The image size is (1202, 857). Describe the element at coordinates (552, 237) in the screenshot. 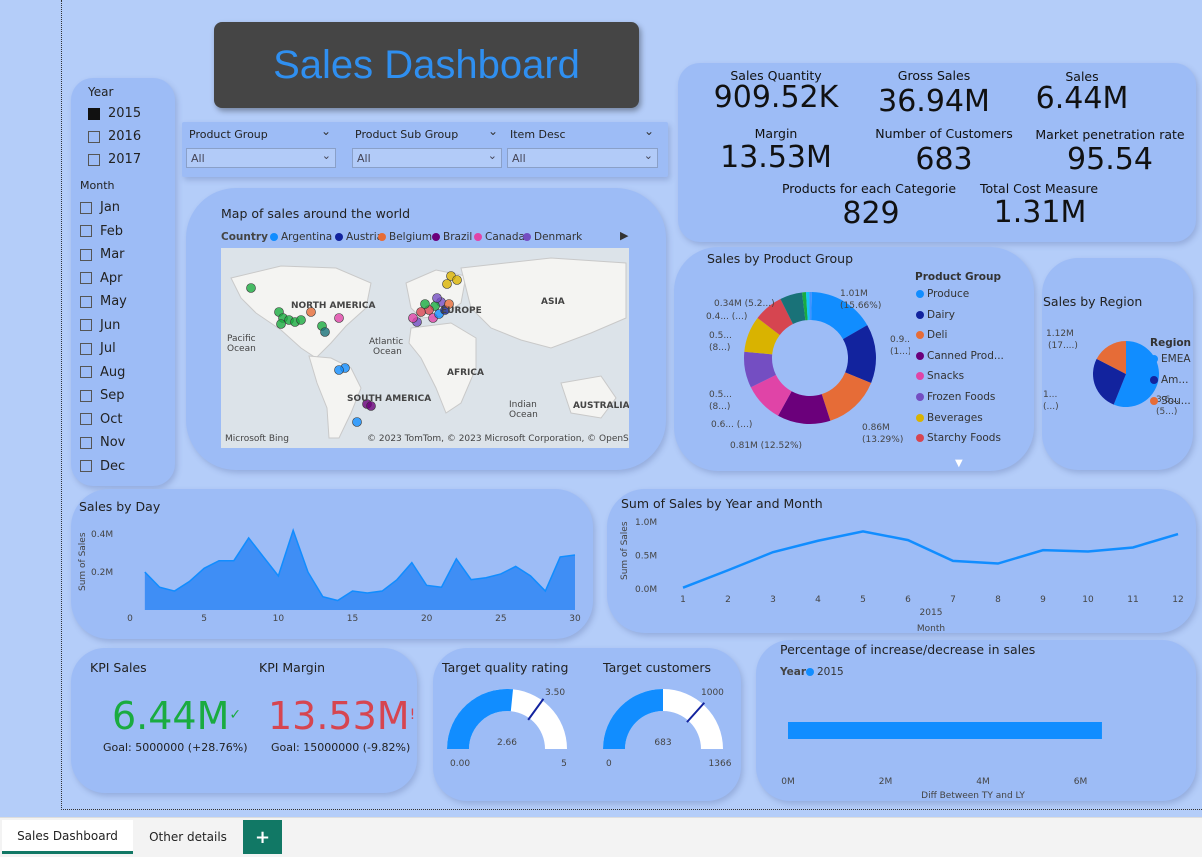

I see `map-legend-item: Denmark` at that location.